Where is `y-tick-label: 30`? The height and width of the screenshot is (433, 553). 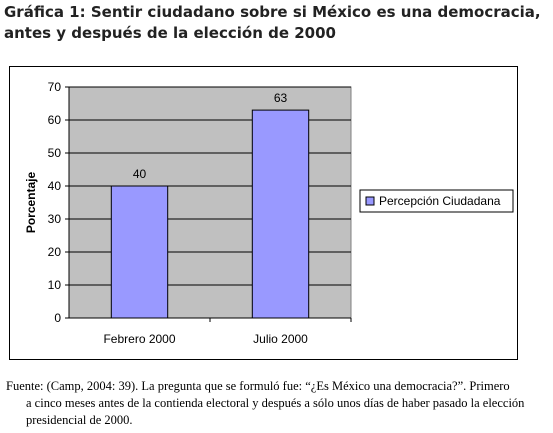
y-tick-label: 30 is located at coordinates (55, 219).